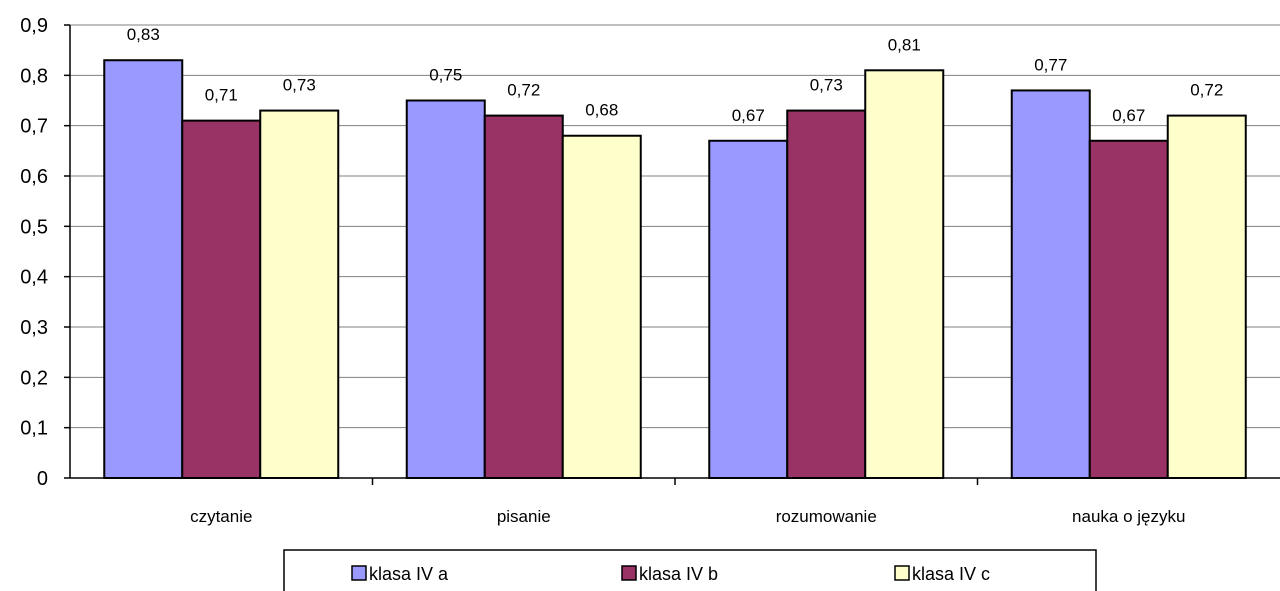 The image size is (1280, 591). Describe the element at coordinates (34, 26) in the screenshot. I see `y-tick-label: 0,9` at that location.